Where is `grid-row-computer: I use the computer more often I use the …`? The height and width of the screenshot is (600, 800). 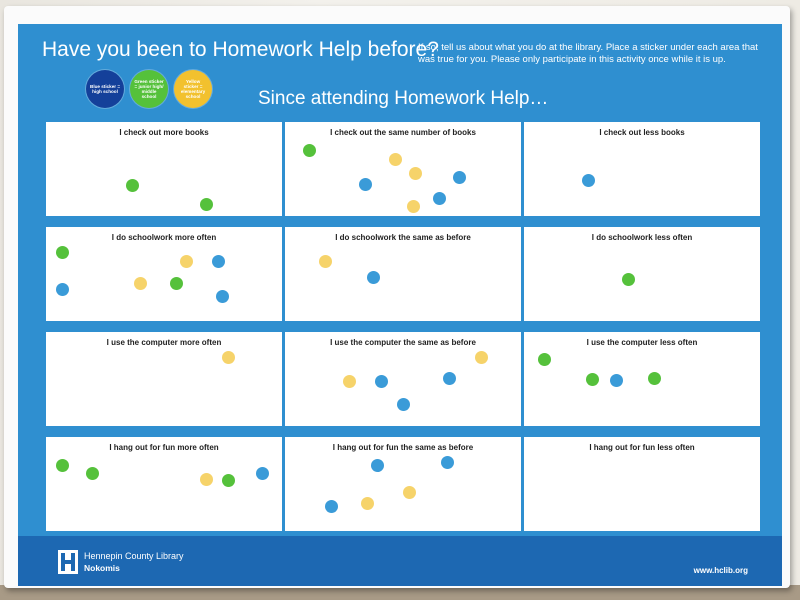
grid-row-computer: I use the computer more often I use the … is located at coordinates (403, 379).